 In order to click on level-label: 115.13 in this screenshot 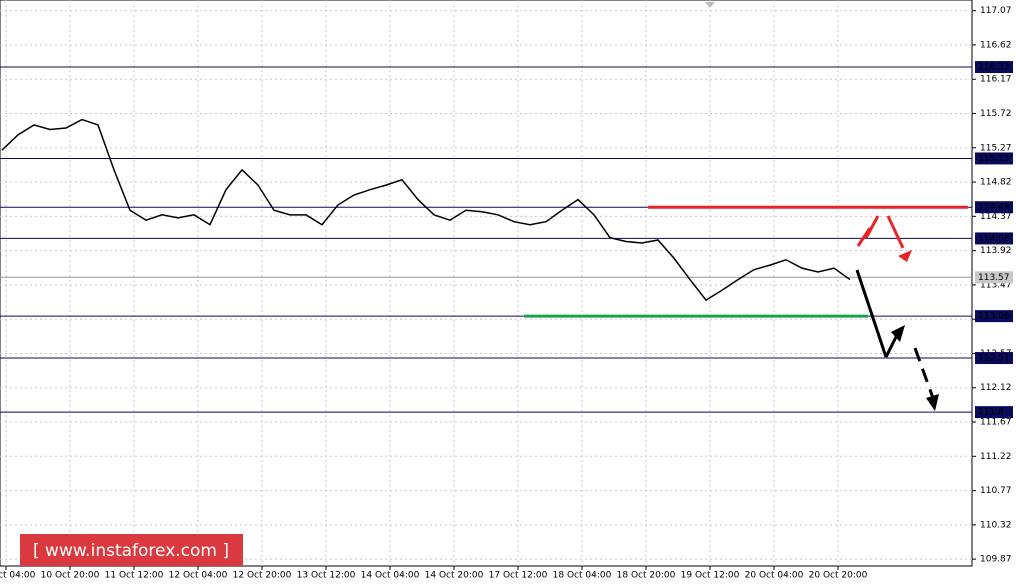, I will do `click(994, 159)`.